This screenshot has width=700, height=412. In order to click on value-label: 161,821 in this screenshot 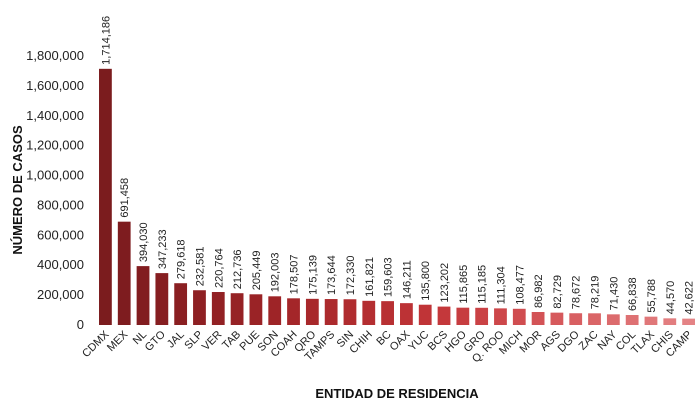, I will do `click(370, 277)`.